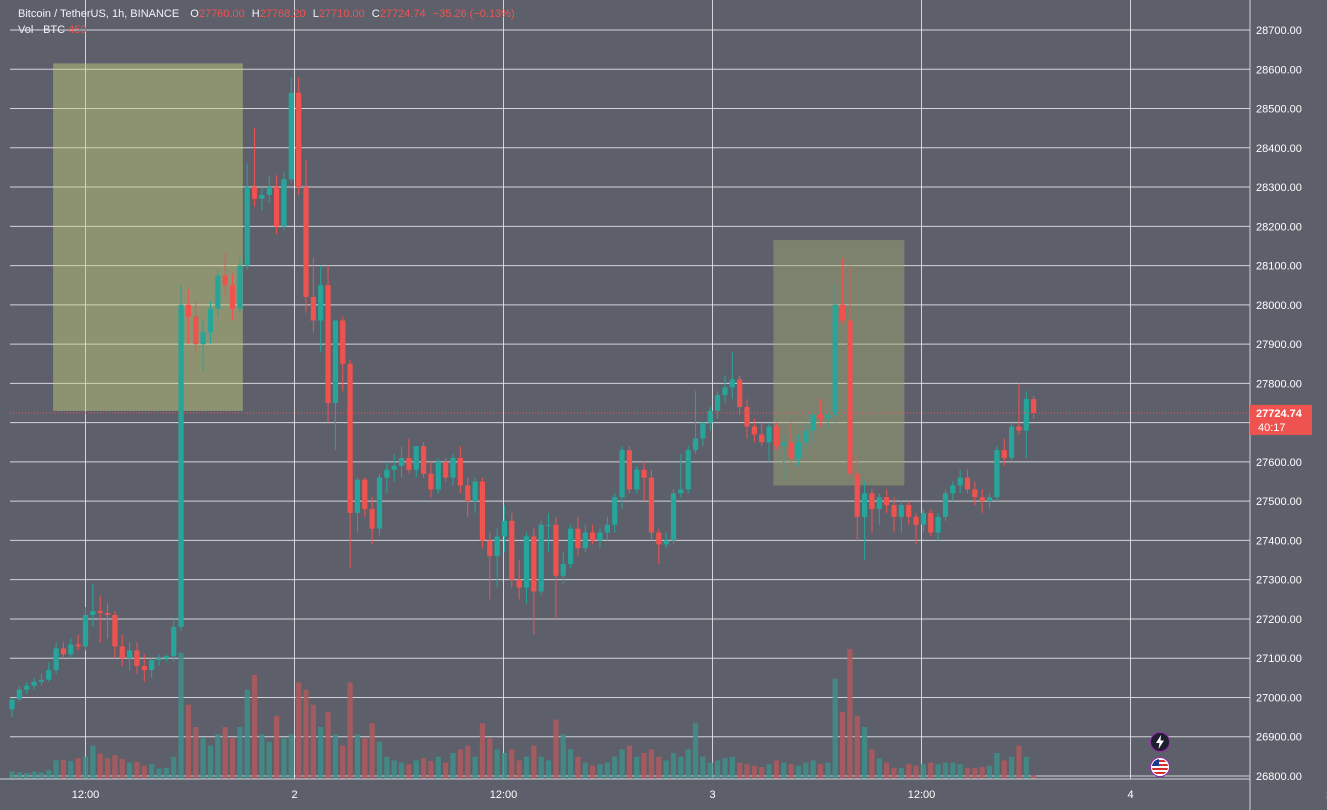 This screenshot has width=1327, height=810. Describe the element at coordinates (1279, 384) in the screenshot. I see `y-tick-label: 27800.00` at that location.